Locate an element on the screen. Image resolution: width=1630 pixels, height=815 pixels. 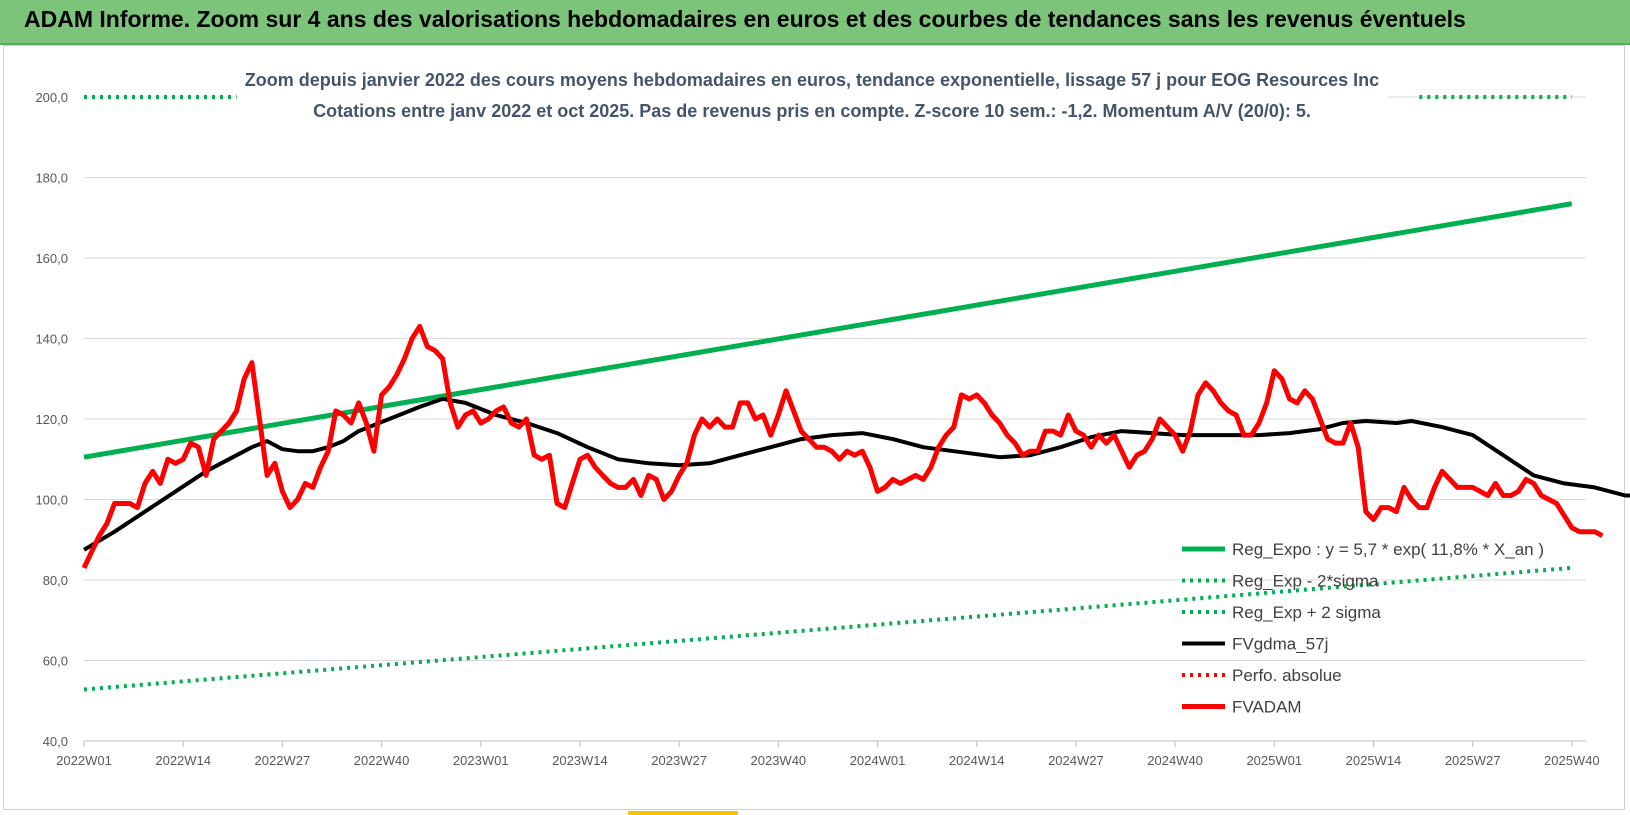
y-tick-label: 120,0 is located at coordinates (51, 419).